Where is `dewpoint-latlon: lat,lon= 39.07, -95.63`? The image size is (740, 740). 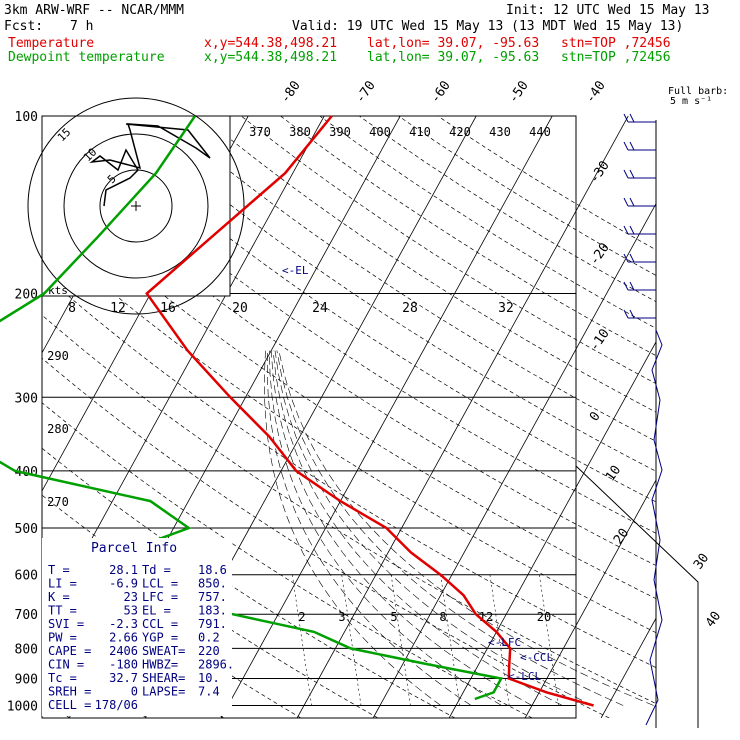 dewpoint-latlon: lat,lon= 39.07, -95.63 is located at coordinates (453, 57).